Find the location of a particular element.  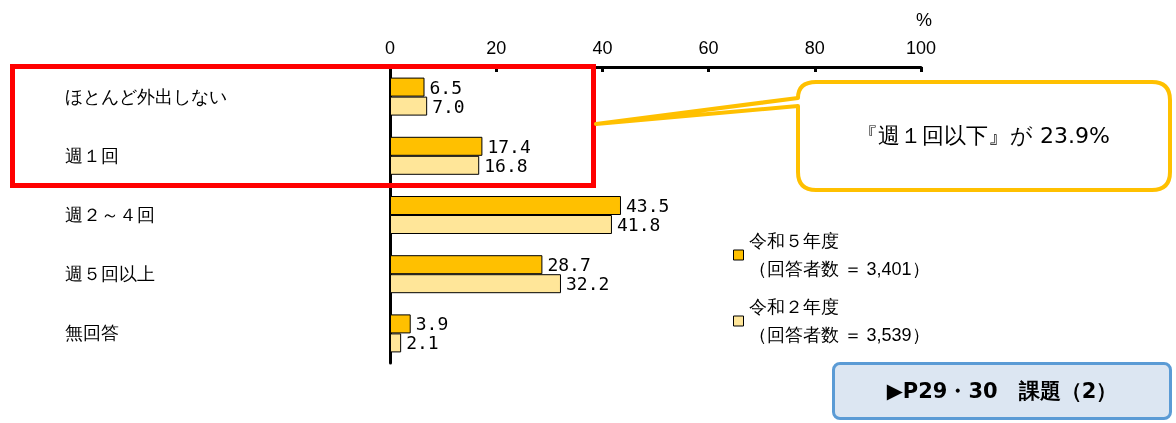

x2-tick-label: 60 is located at coordinates (708, 48).